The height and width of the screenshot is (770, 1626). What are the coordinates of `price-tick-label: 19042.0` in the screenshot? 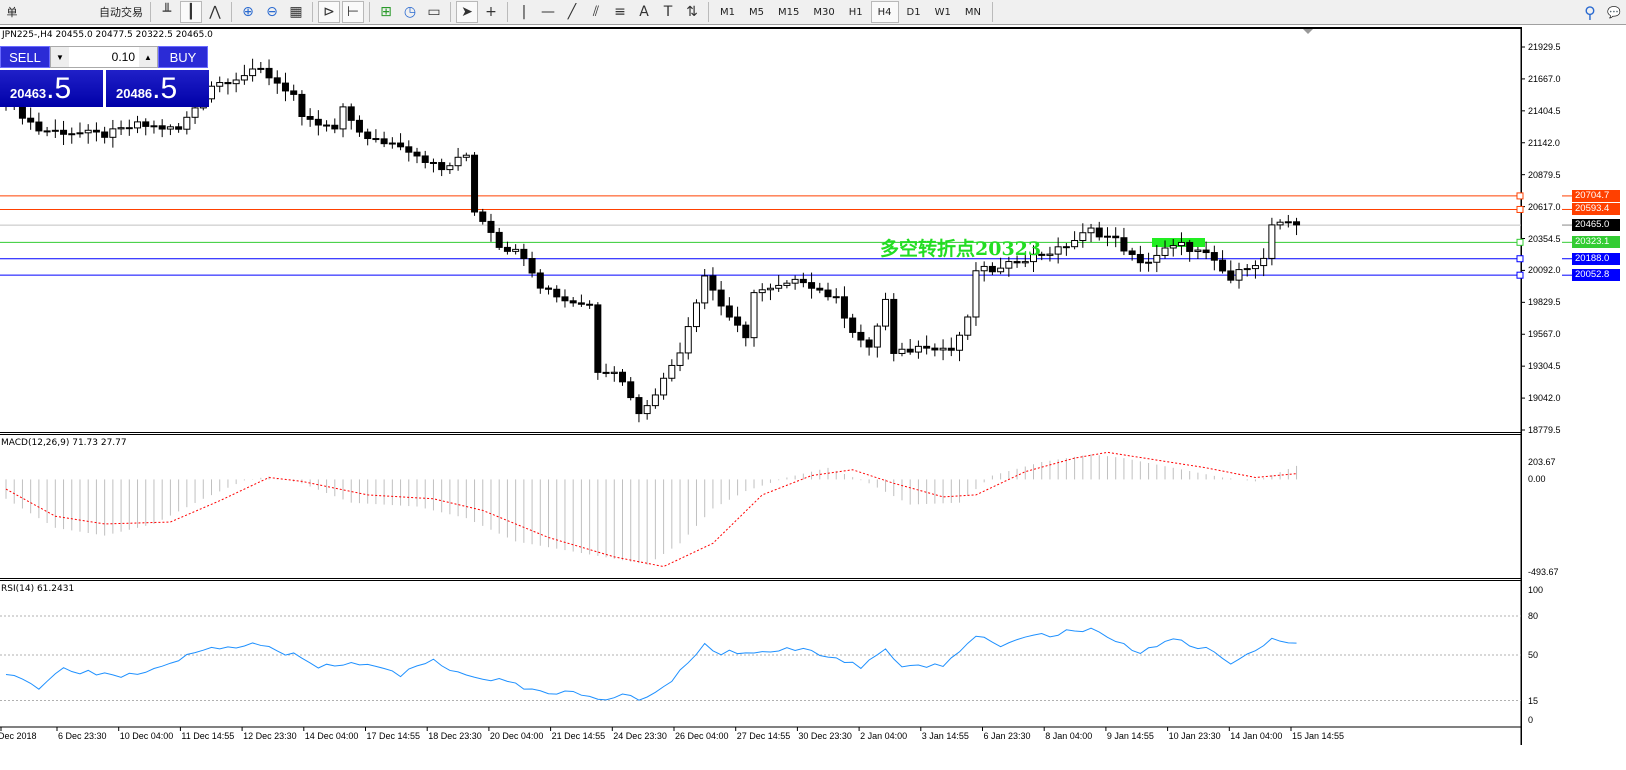 It's located at (1544, 398).